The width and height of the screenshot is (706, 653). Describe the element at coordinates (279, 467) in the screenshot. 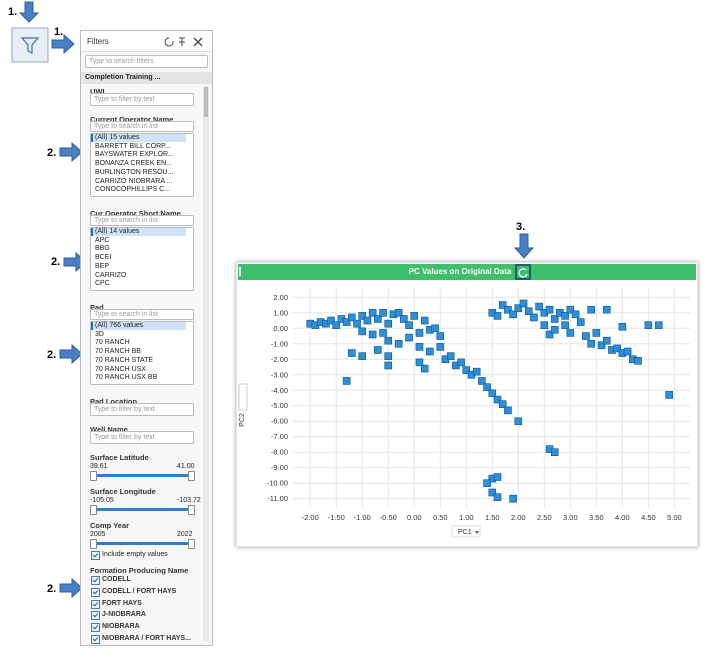

I see `y-tick-label: -9.00` at that location.